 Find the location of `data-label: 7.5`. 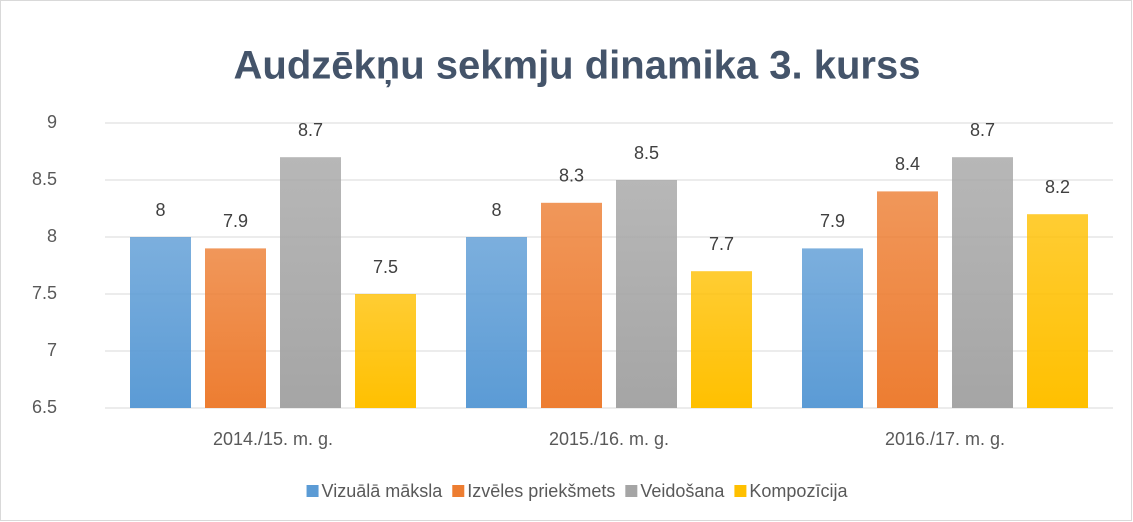

data-label: 7.5 is located at coordinates (385, 267).